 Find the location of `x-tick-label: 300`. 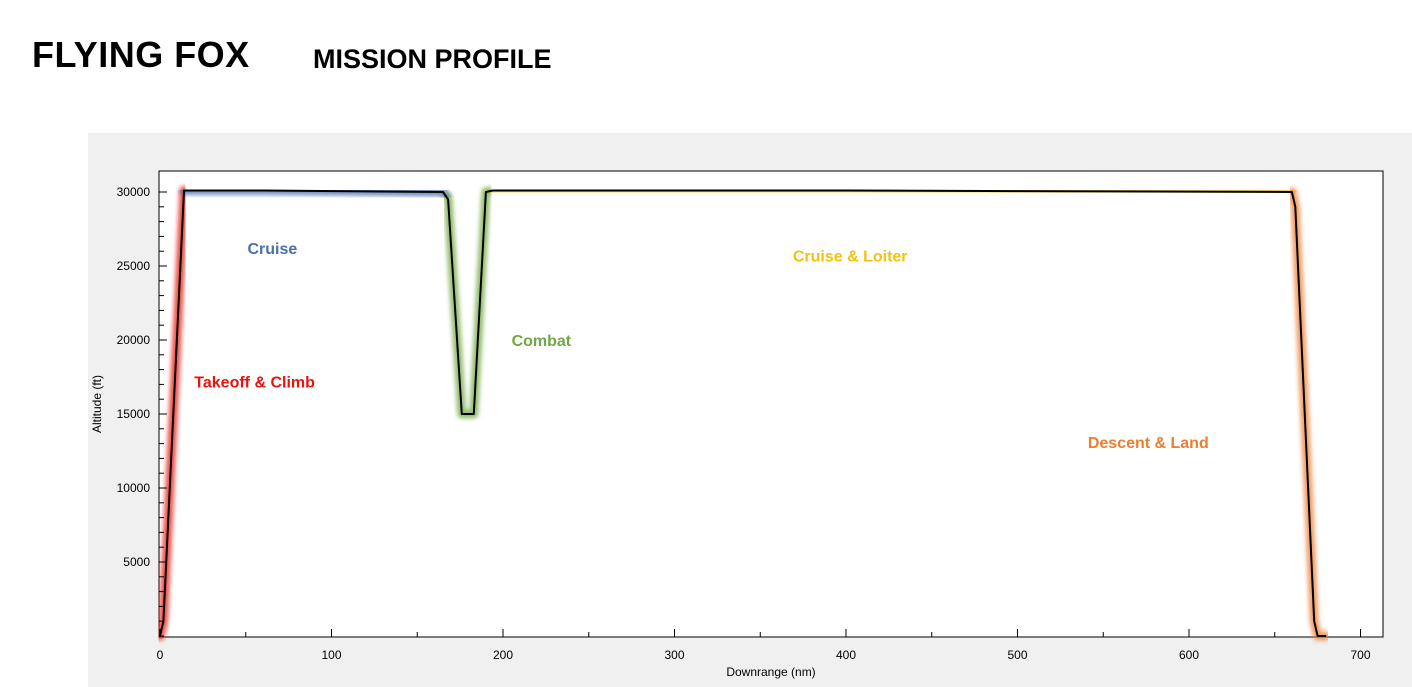

x-tick-label: 300 is located at coordinates (674, 655).